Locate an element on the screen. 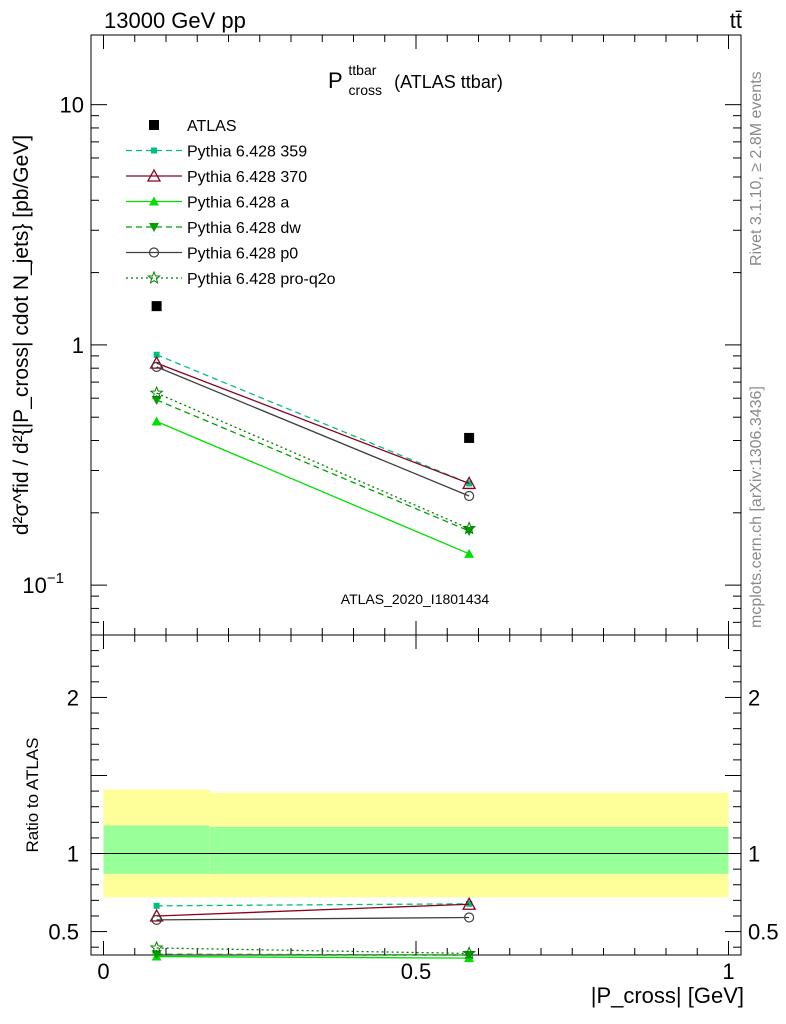 The image size is (786, 1024). main-series is located at coordinates (313, 429).